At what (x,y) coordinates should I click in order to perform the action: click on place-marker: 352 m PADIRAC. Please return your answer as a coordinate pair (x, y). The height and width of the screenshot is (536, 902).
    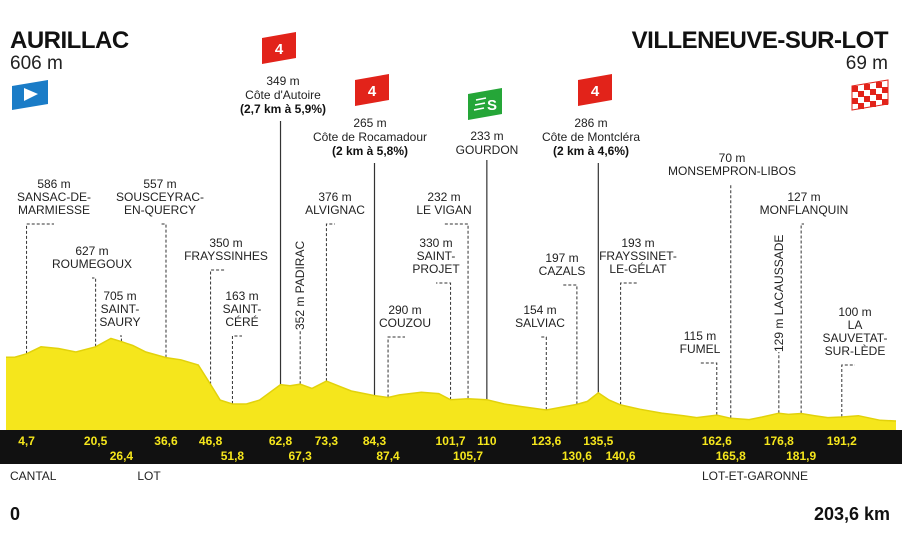
    Looking at the image, I should click on (300, 285).